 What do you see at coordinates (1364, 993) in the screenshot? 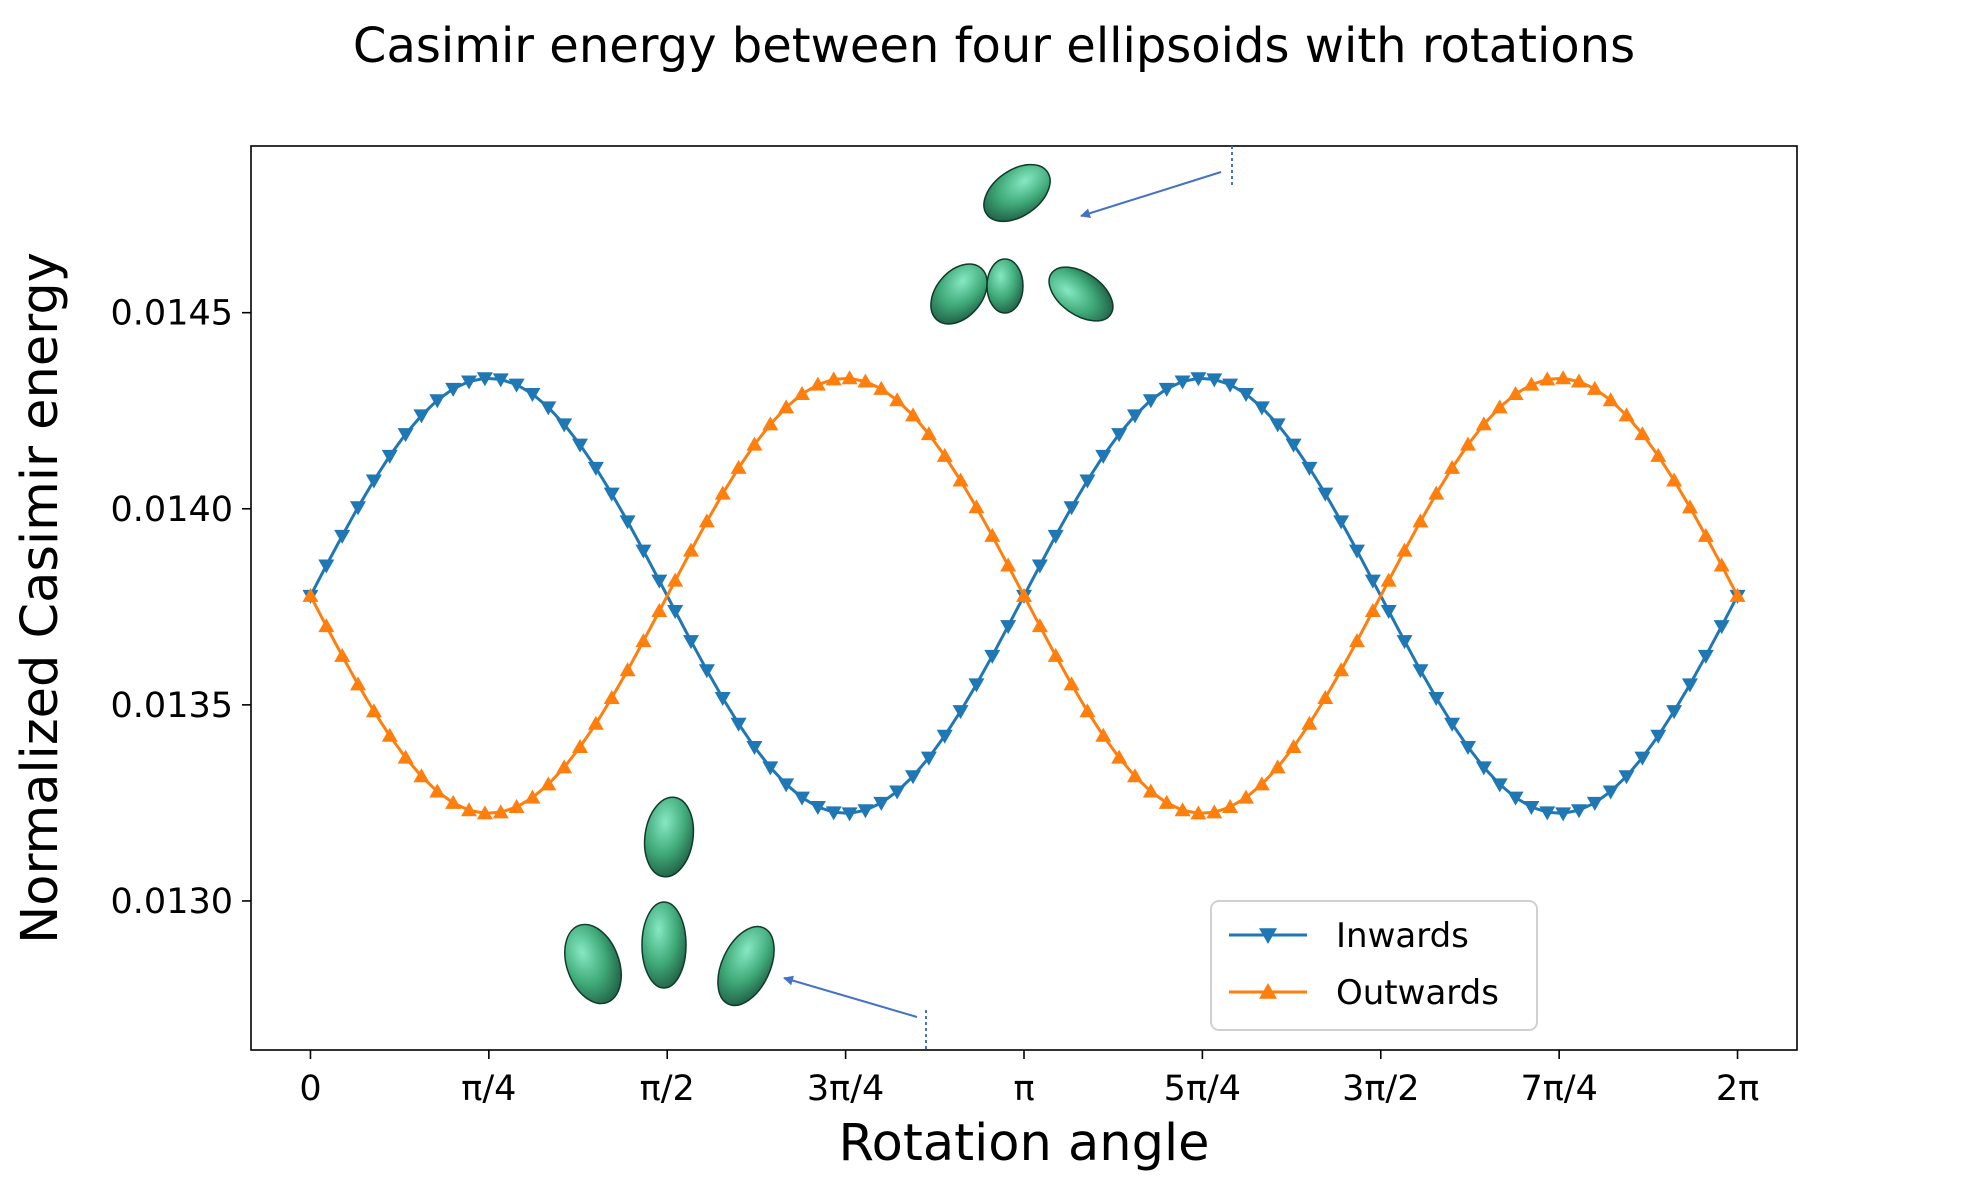
I see `legend-entry-outwards: Outwards` at bounding box center [1364, 993].